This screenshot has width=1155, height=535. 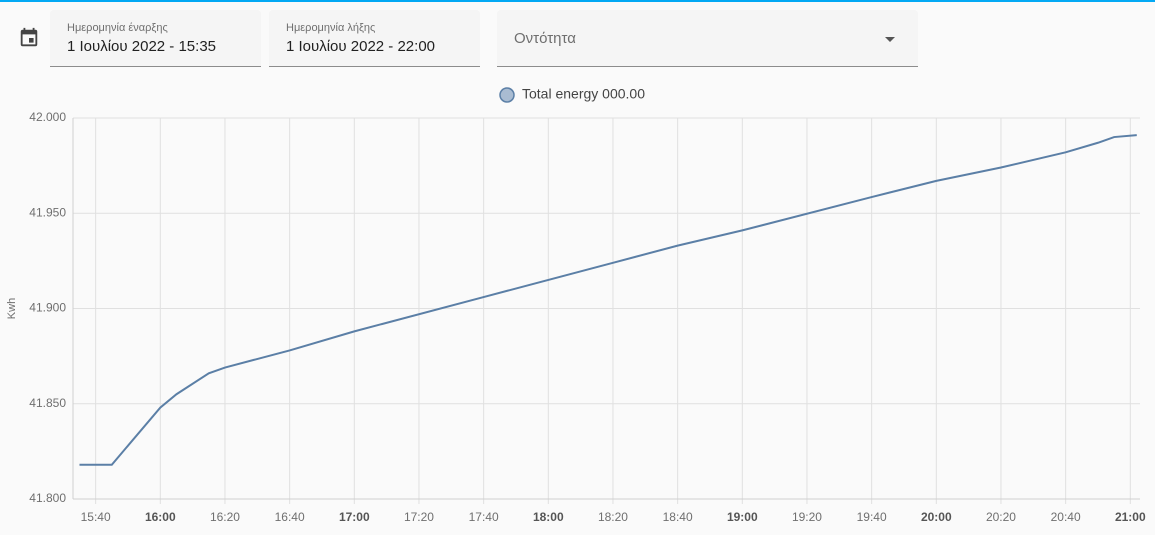 I want to click on x-tick-label: 16:40, so click(x=290, y=517).